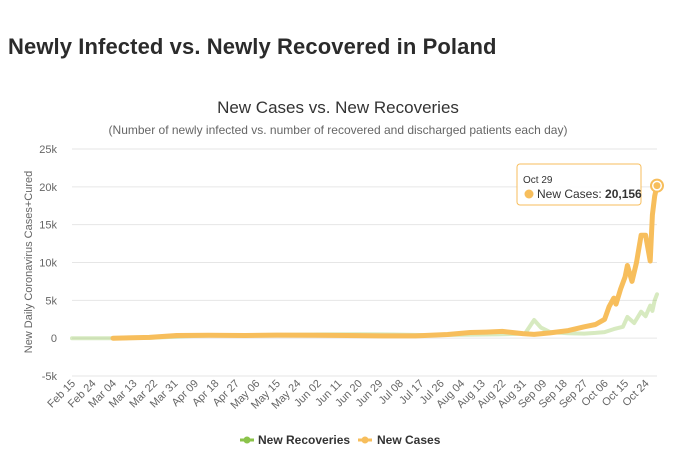 The width and height of the screenshot is (676, 472). Describe the element at coordinates (365, 440) in the screenshot. I see `legend-marker-new-cases` at that location.